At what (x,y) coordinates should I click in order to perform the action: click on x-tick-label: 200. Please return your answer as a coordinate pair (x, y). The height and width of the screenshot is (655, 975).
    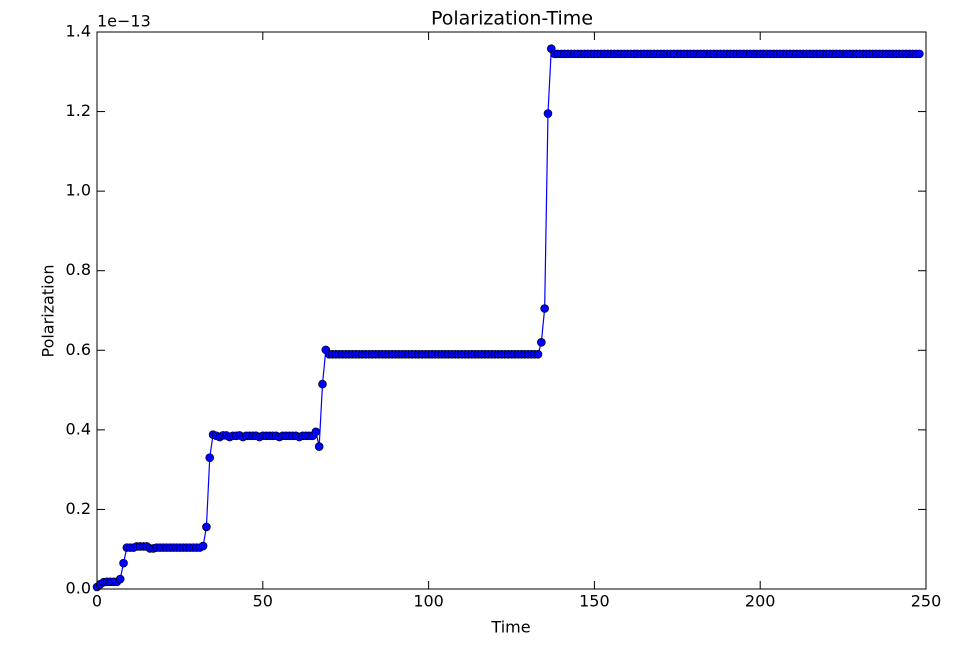
    Looking at the image, I should click on (760, 601).